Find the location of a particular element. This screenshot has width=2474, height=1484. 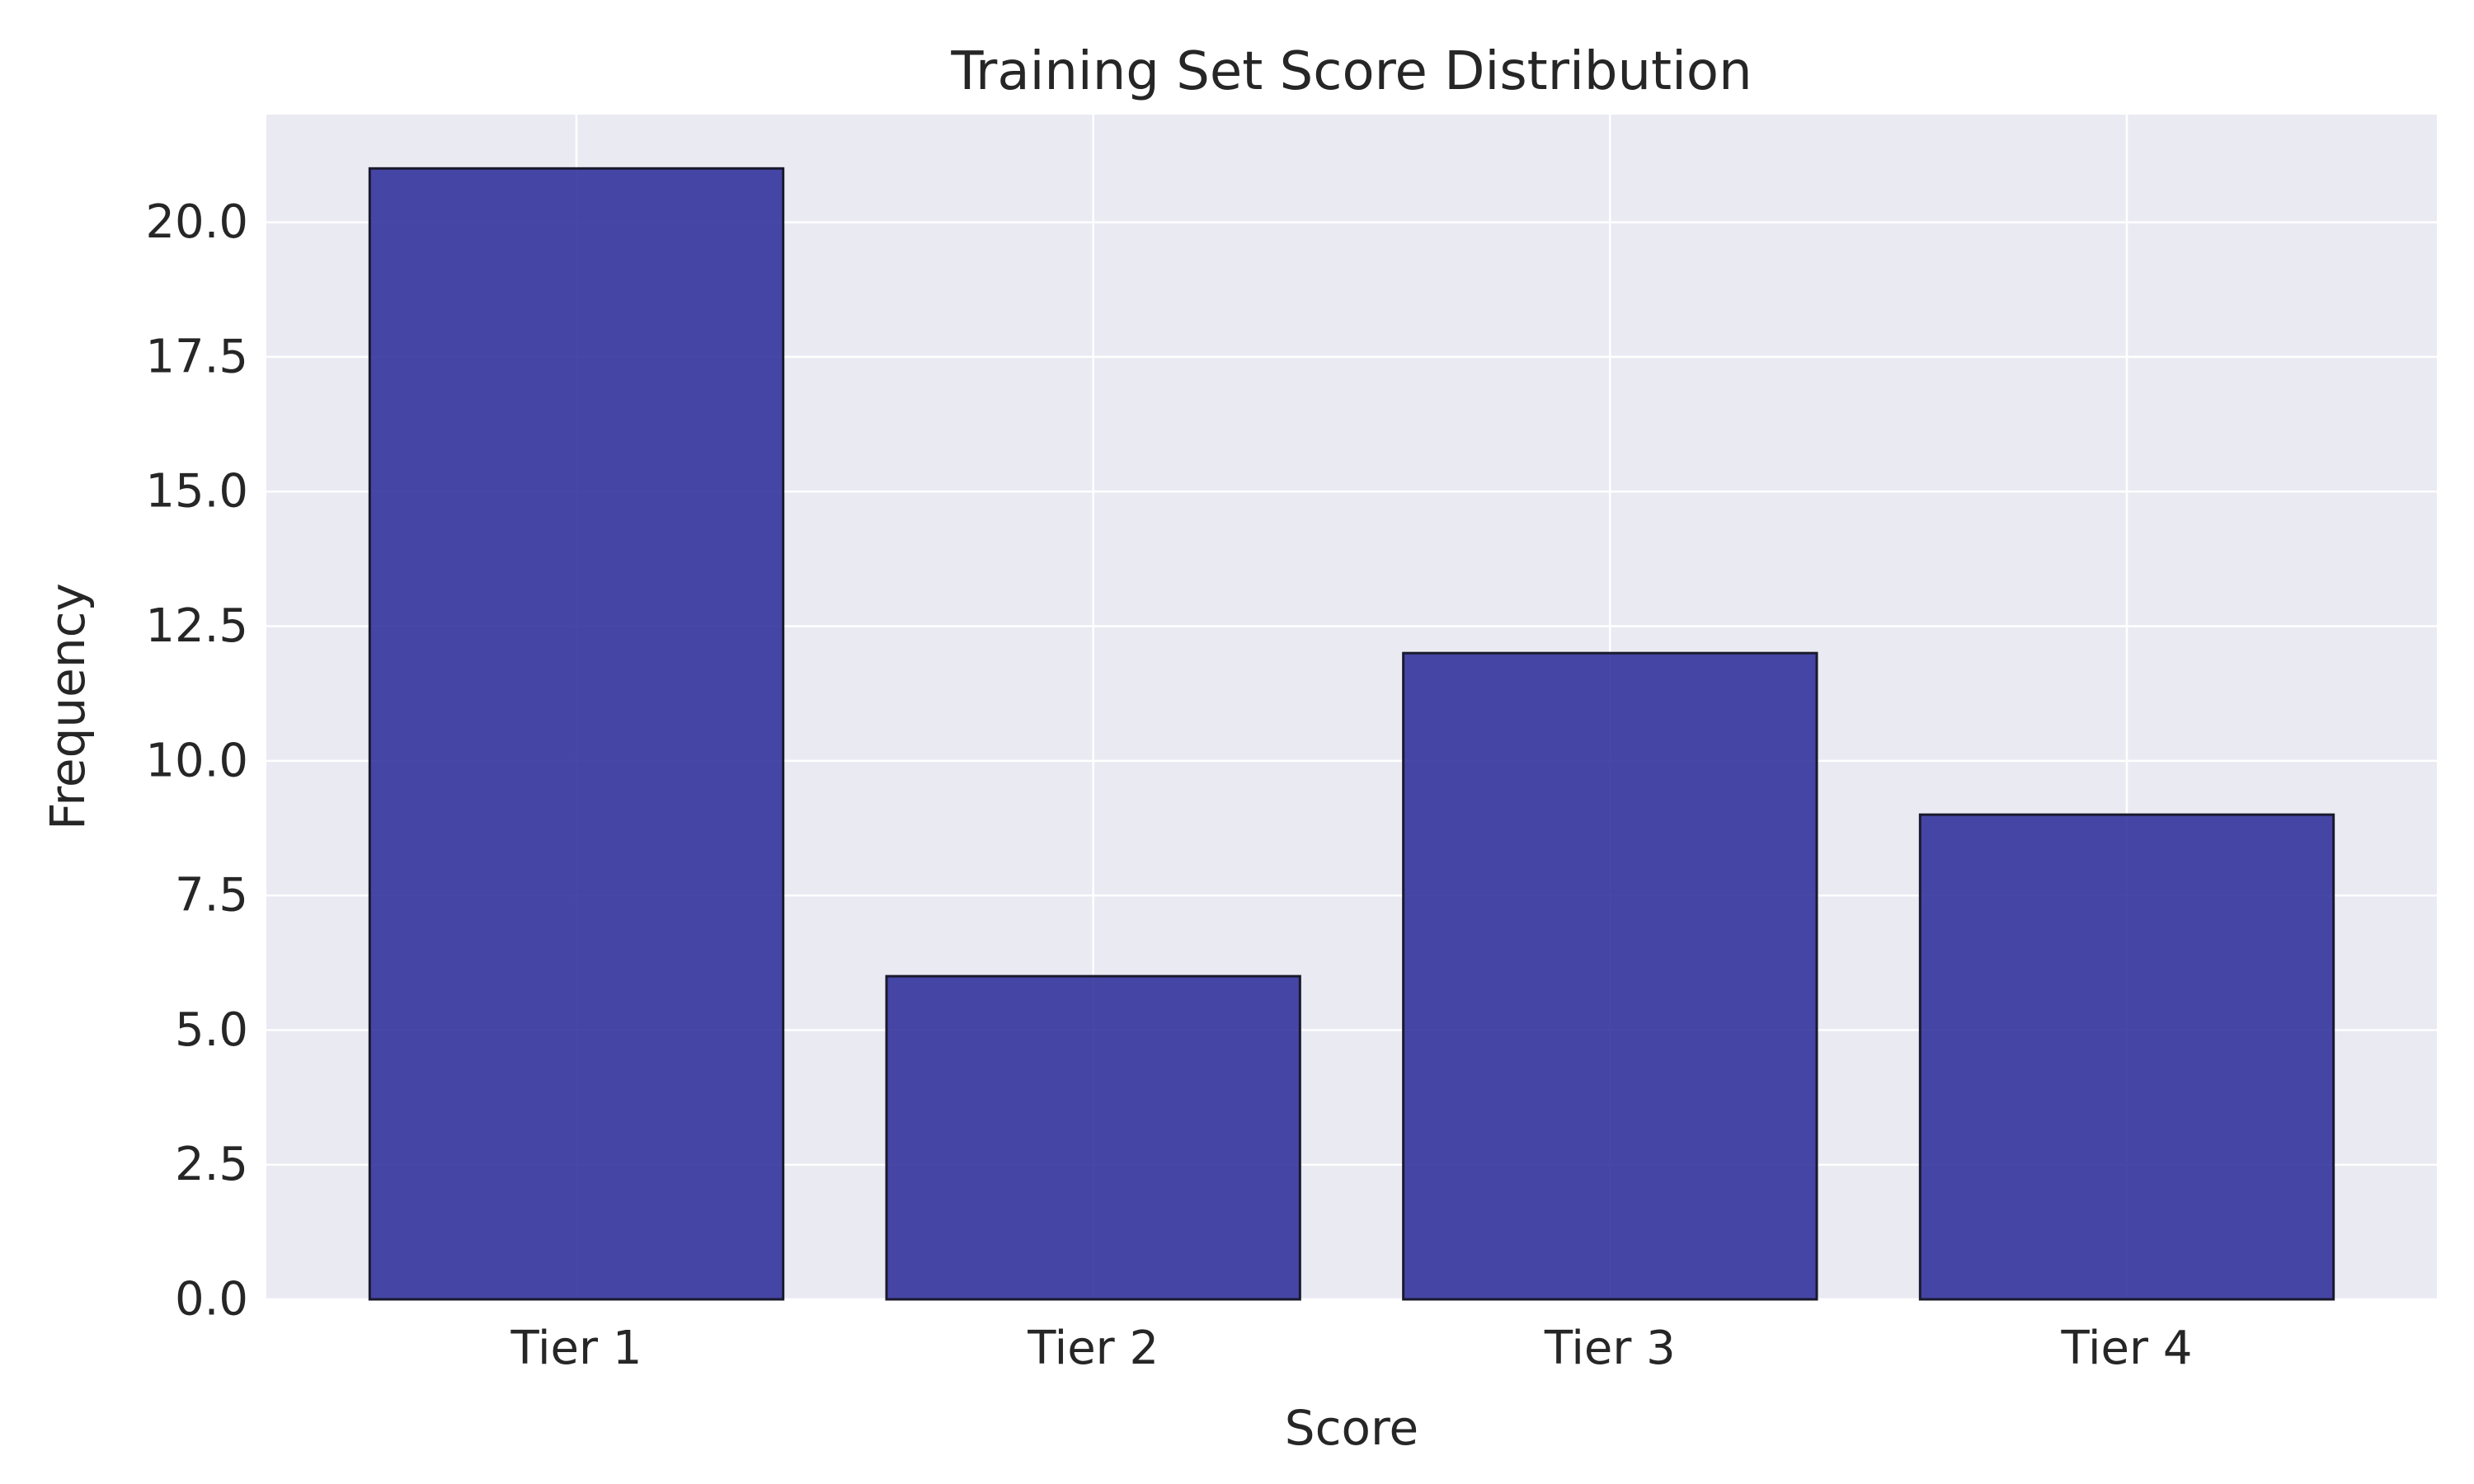

y-tick-label: 0.0 is located at coordinates (211, 1300).